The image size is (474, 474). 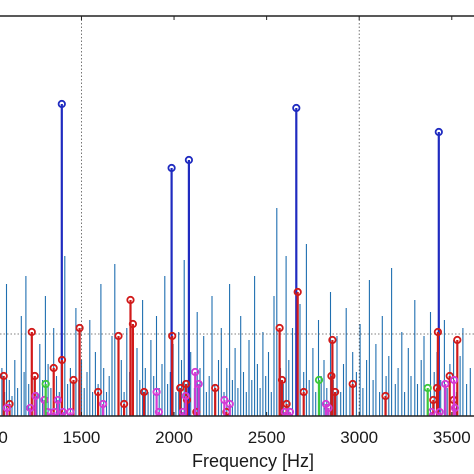 What do you see at coordinates (253, 461) in the screenshot?
I see `x-axis-label: Frequency [Hz]` at bounding box center [253, 461].